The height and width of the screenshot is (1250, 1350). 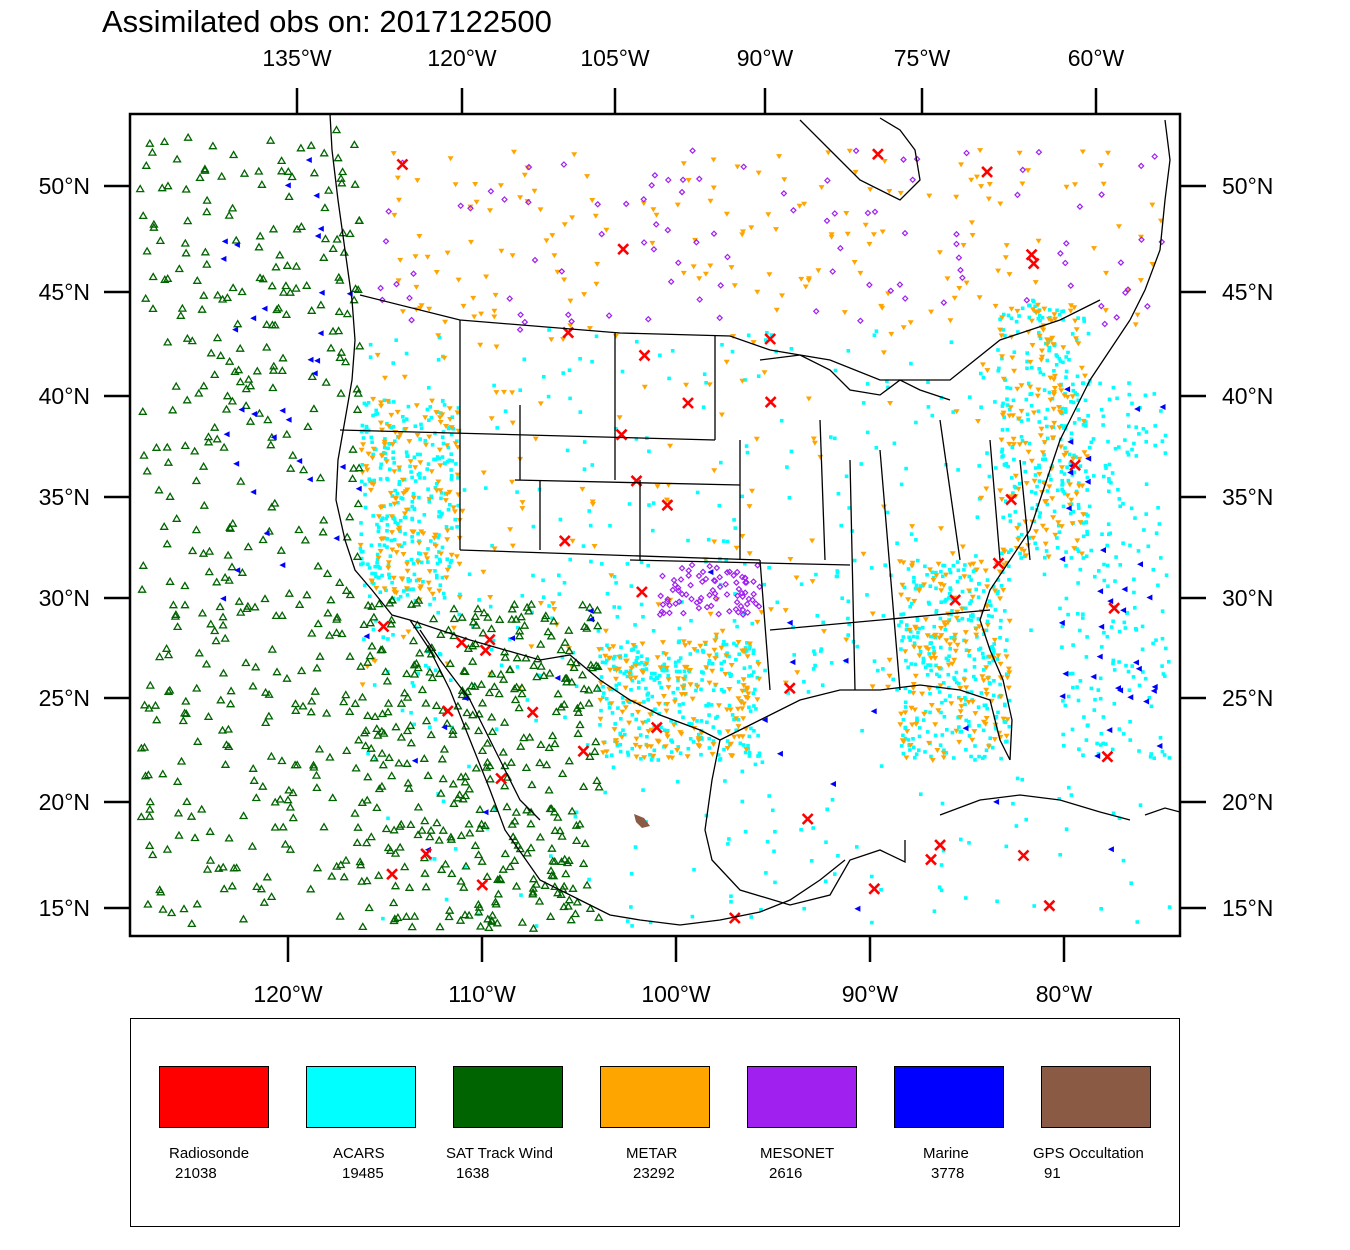 I want to click on hudson-bay, so click(x=860, y=159).